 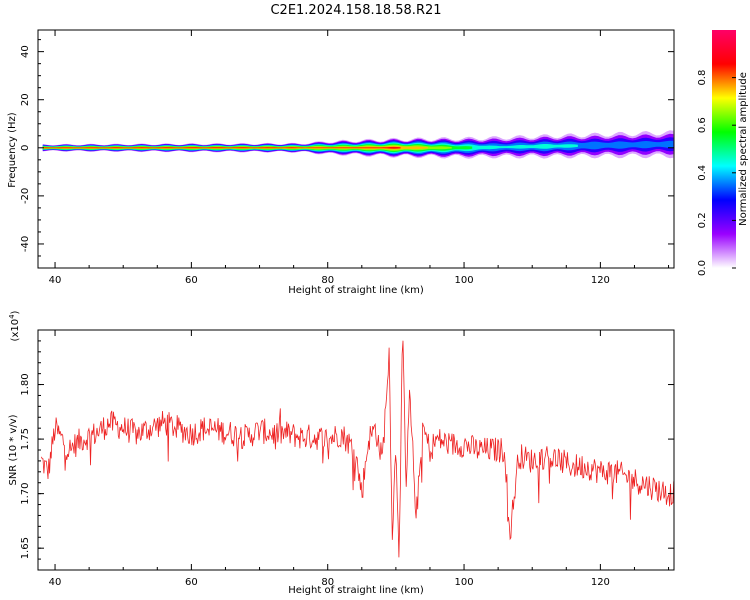 What do you see at coordinates (356, 290) in the screenshot?
I see `spectrogram-xlabel: Height of straight line (km)` at bounding box center [356, 290].